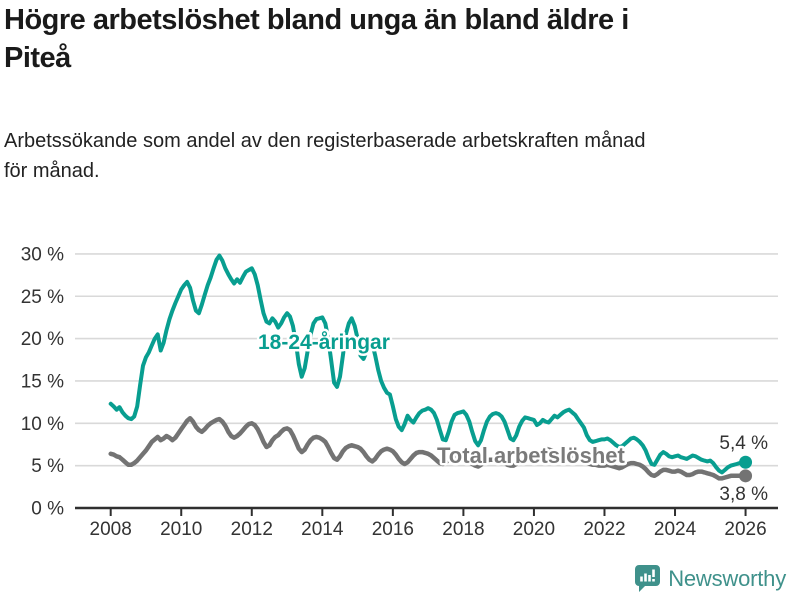  Describe the element at coordinates (322, 529) in the screenshot. I see `x-tick-label-2014: 2014` at that location.